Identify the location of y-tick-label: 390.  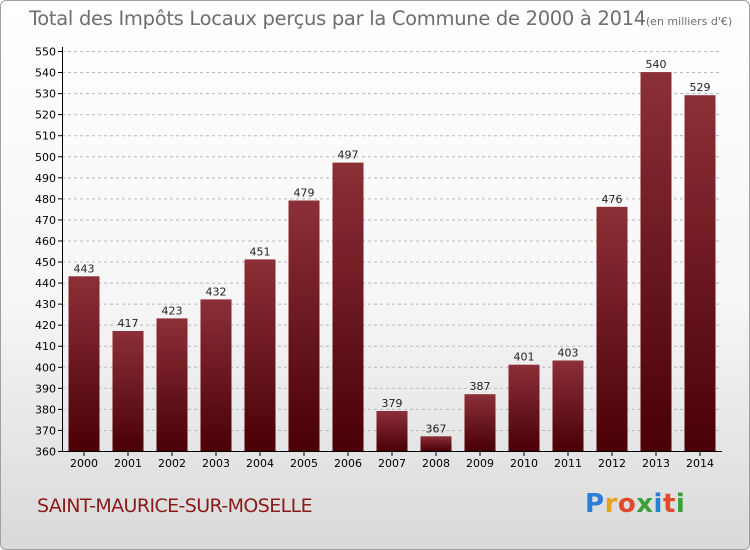
(45, 388).